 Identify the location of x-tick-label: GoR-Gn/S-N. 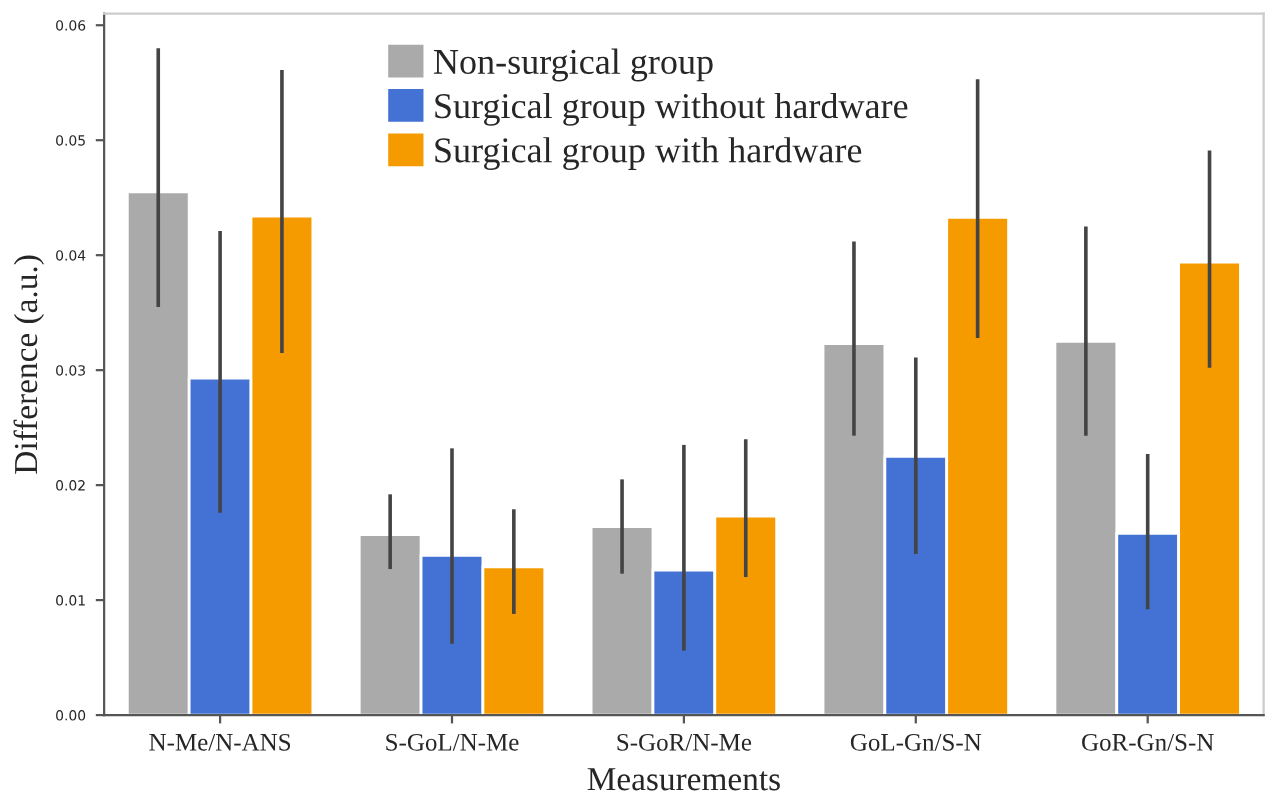
(1148, 742).